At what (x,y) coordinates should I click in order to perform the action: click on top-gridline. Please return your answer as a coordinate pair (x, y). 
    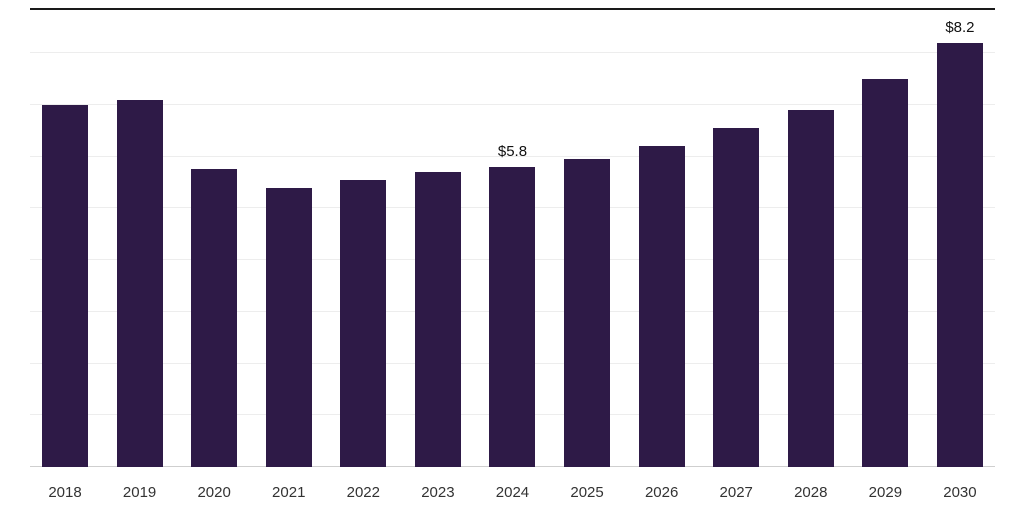
    Looking at the image, I should click on (512, 9).